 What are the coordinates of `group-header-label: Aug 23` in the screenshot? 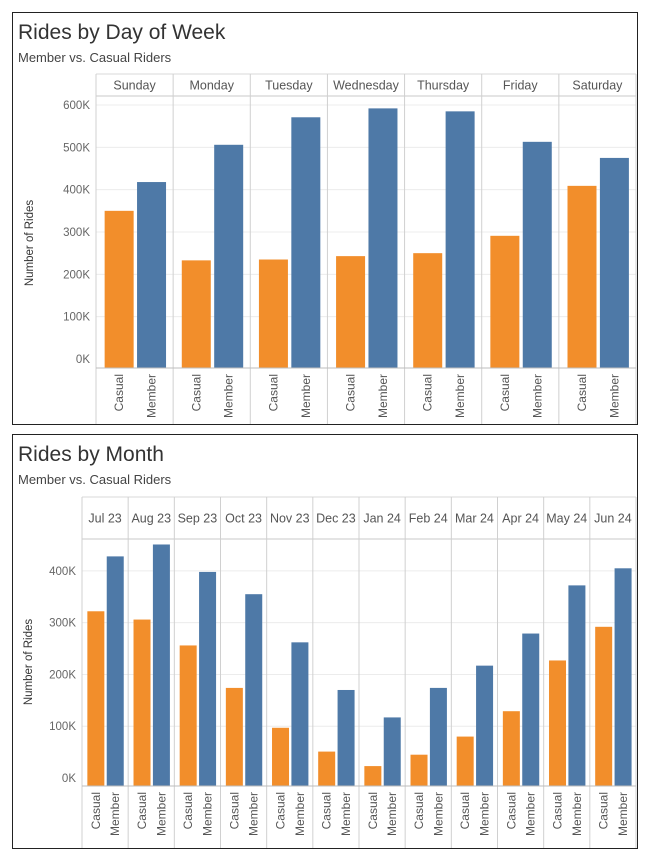 It's located at (151, 519).